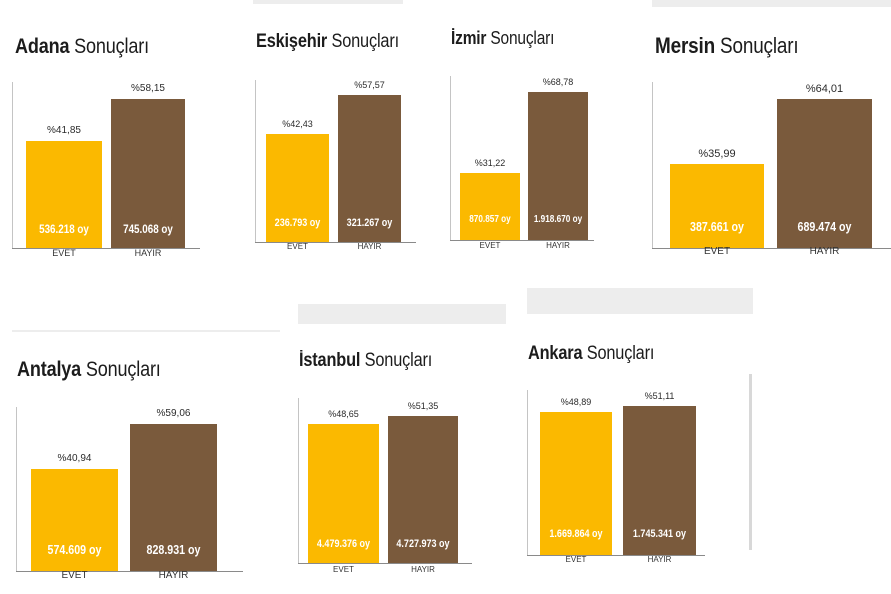 Image resolution: width=891 pixels, height=594 pixels. Describe the element at coordinates (640, 301) in the screenshot. I see `crop-strip-middle-right` at that location.